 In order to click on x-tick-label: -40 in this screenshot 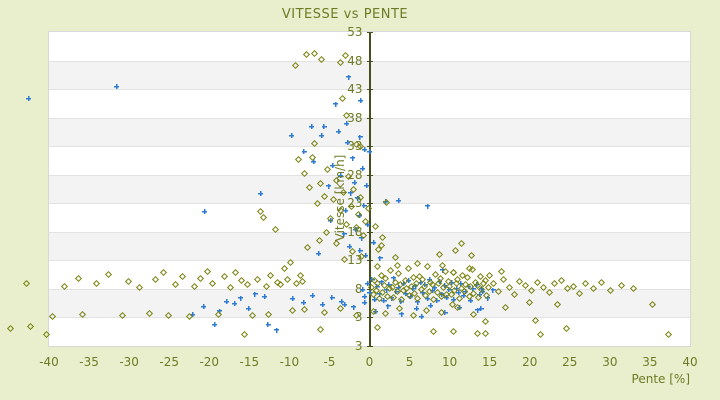, I will do `click(49, 362)`.